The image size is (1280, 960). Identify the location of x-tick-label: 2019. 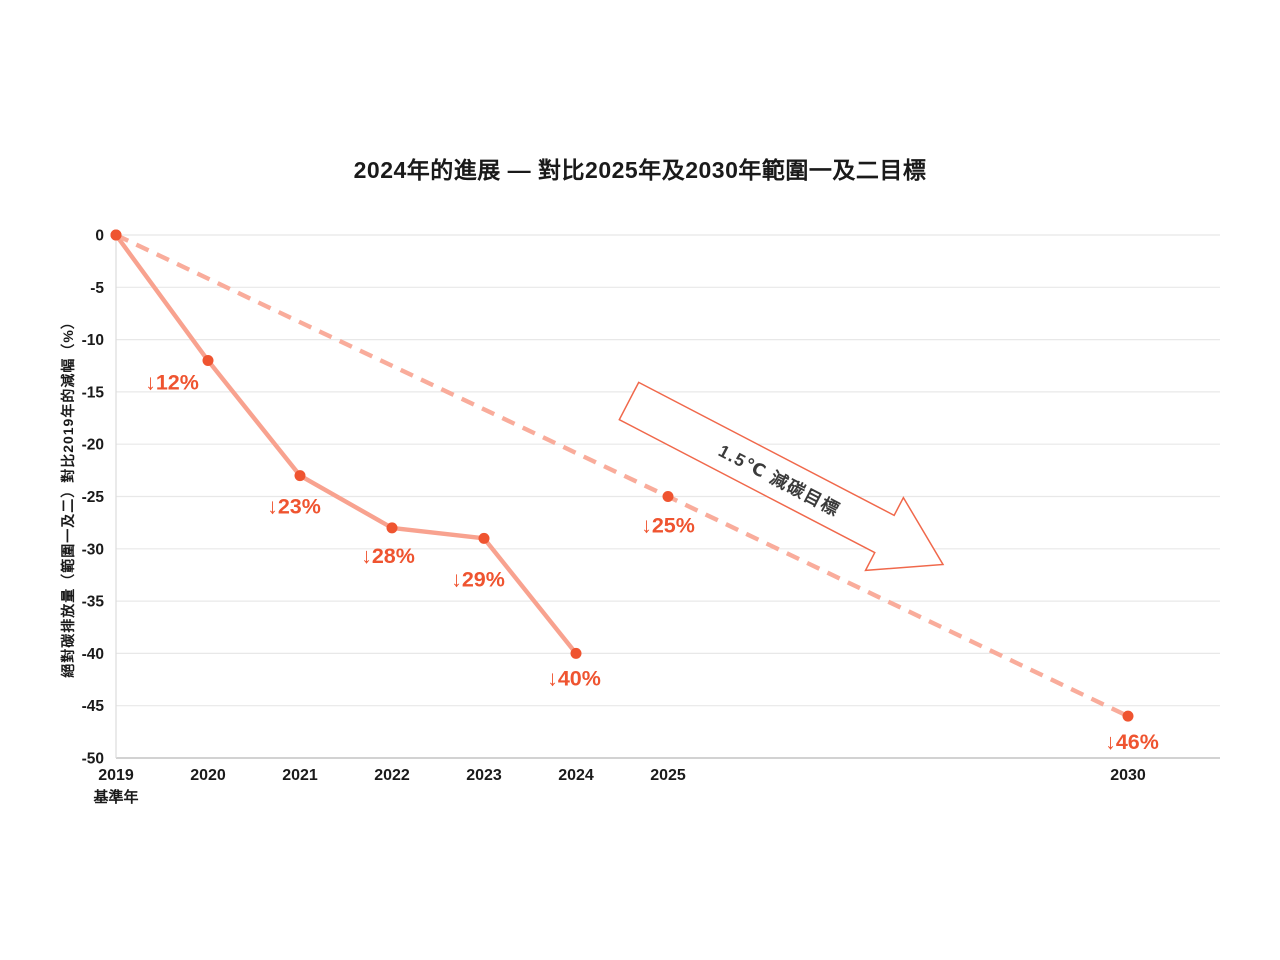
(116, 775).